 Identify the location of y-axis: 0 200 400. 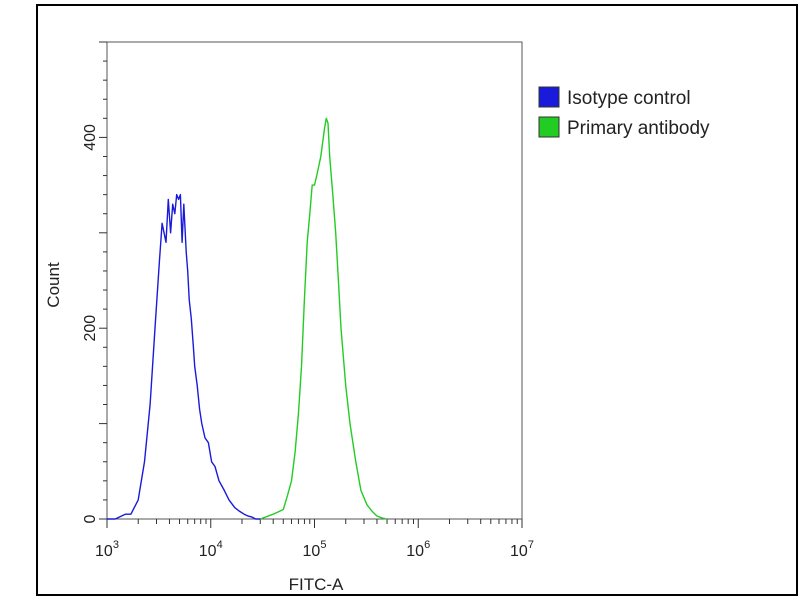
(94, 282).